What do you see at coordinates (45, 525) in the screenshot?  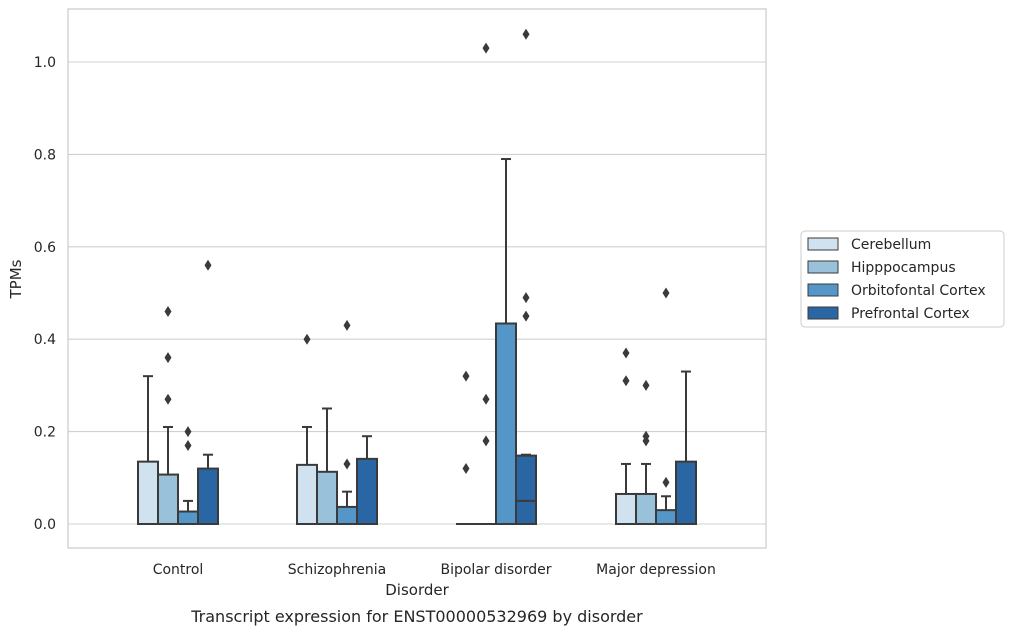 I see `y-tick-label: 0.0` at bounding box center [45, 525].